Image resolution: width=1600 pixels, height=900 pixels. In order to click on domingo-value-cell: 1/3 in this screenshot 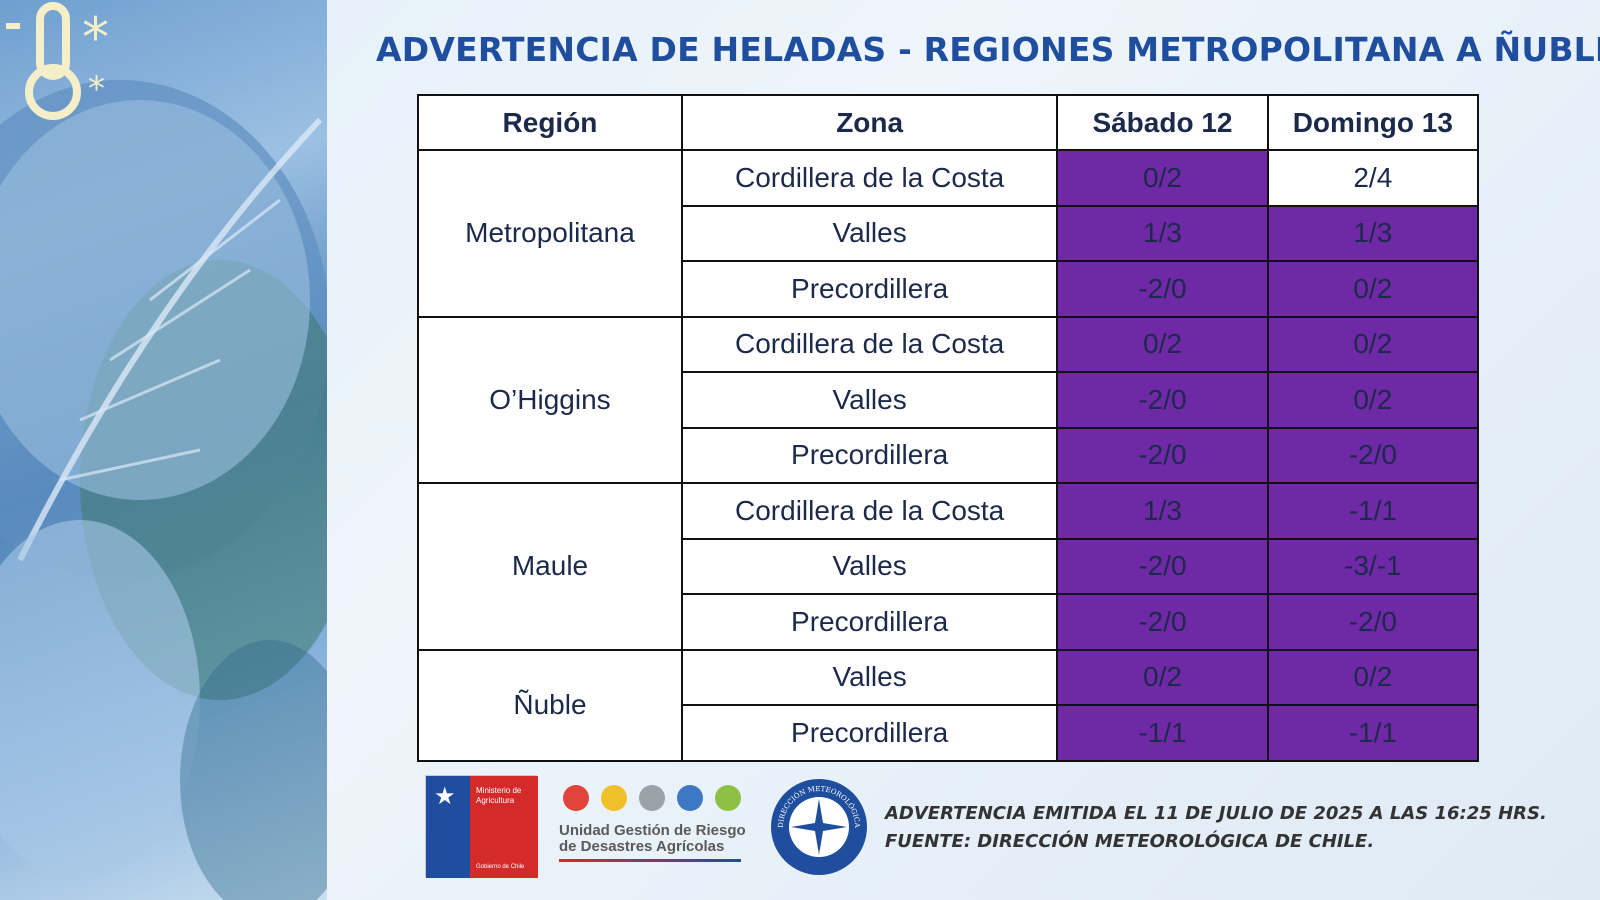, I will do `click(1373, 233)`.